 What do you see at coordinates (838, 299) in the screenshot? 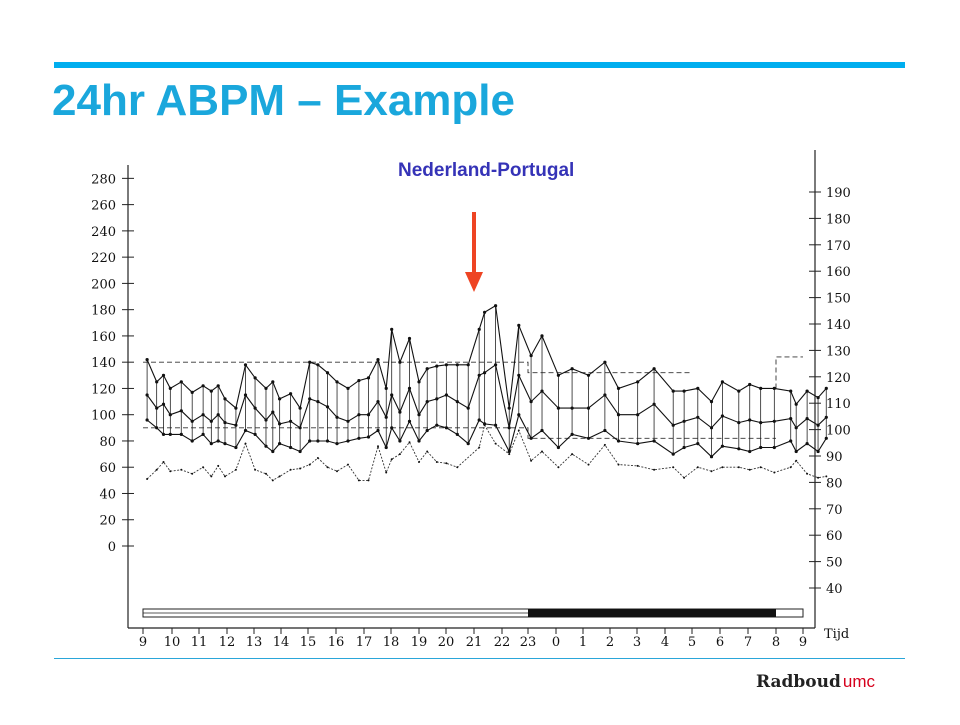
I see `right-tick-label: 150` at bounding box center [838, 299].